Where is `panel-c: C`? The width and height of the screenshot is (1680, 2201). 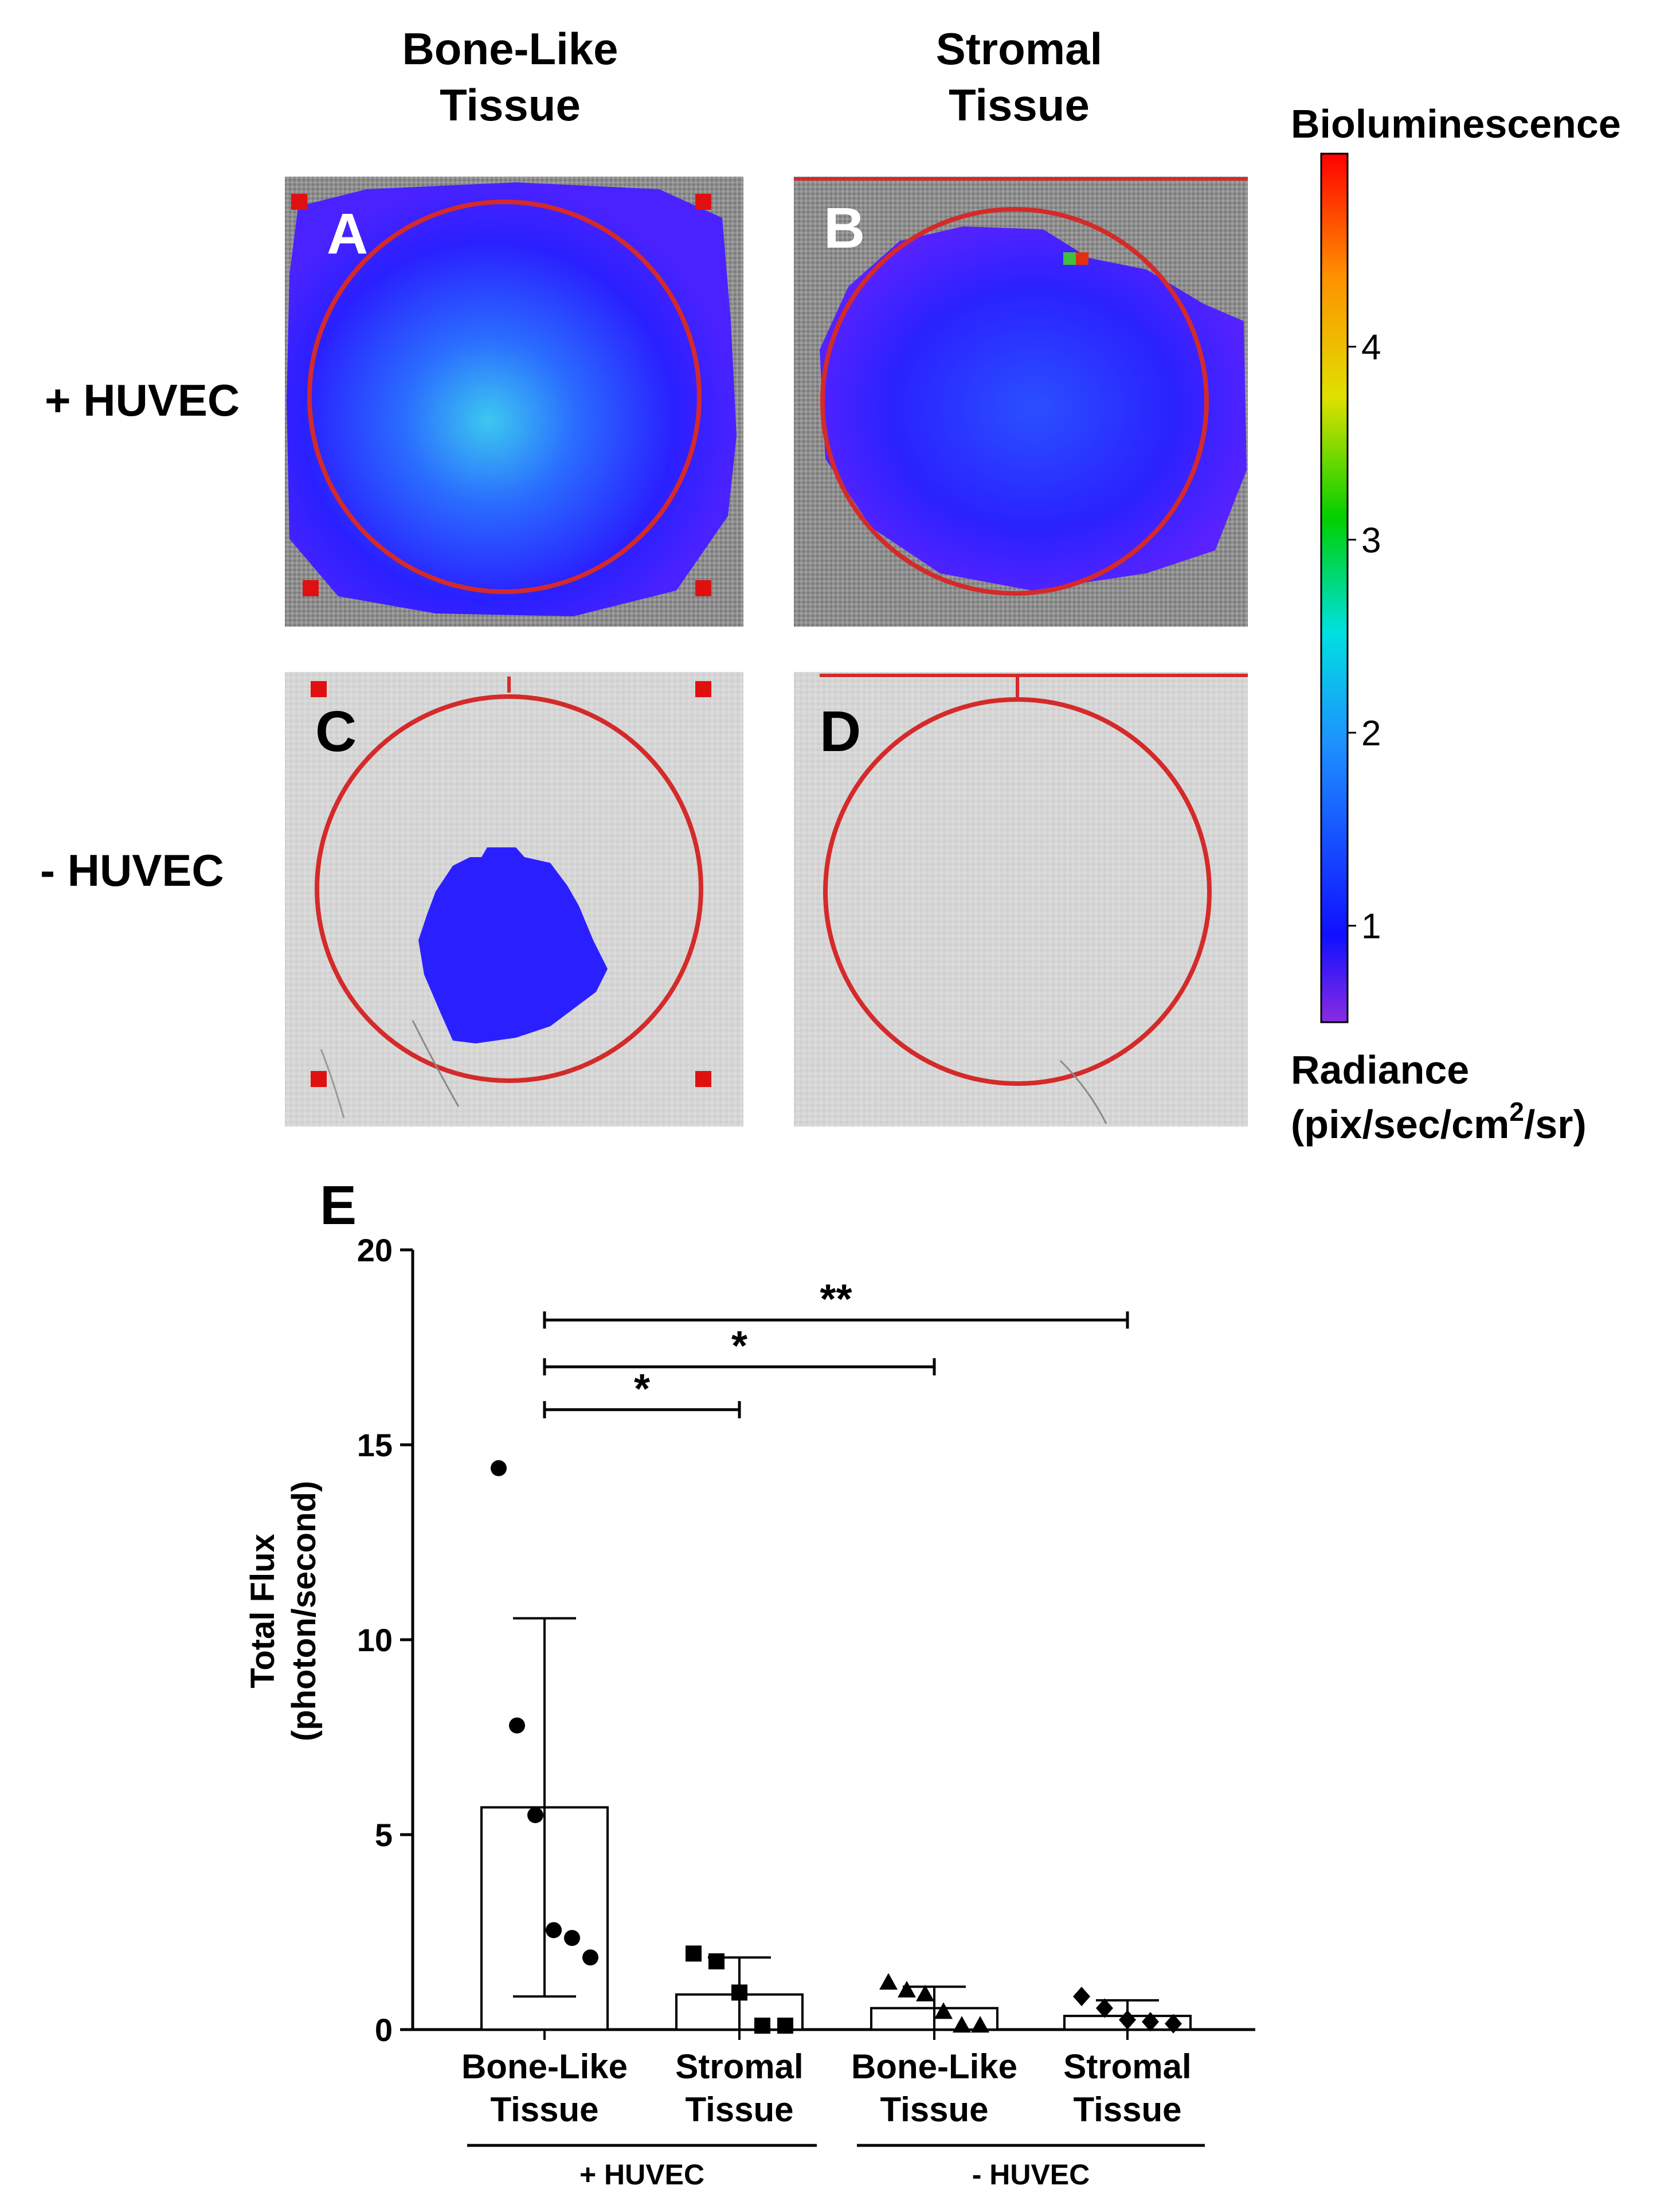
panel-c: C is located at coordinates (514, 899).